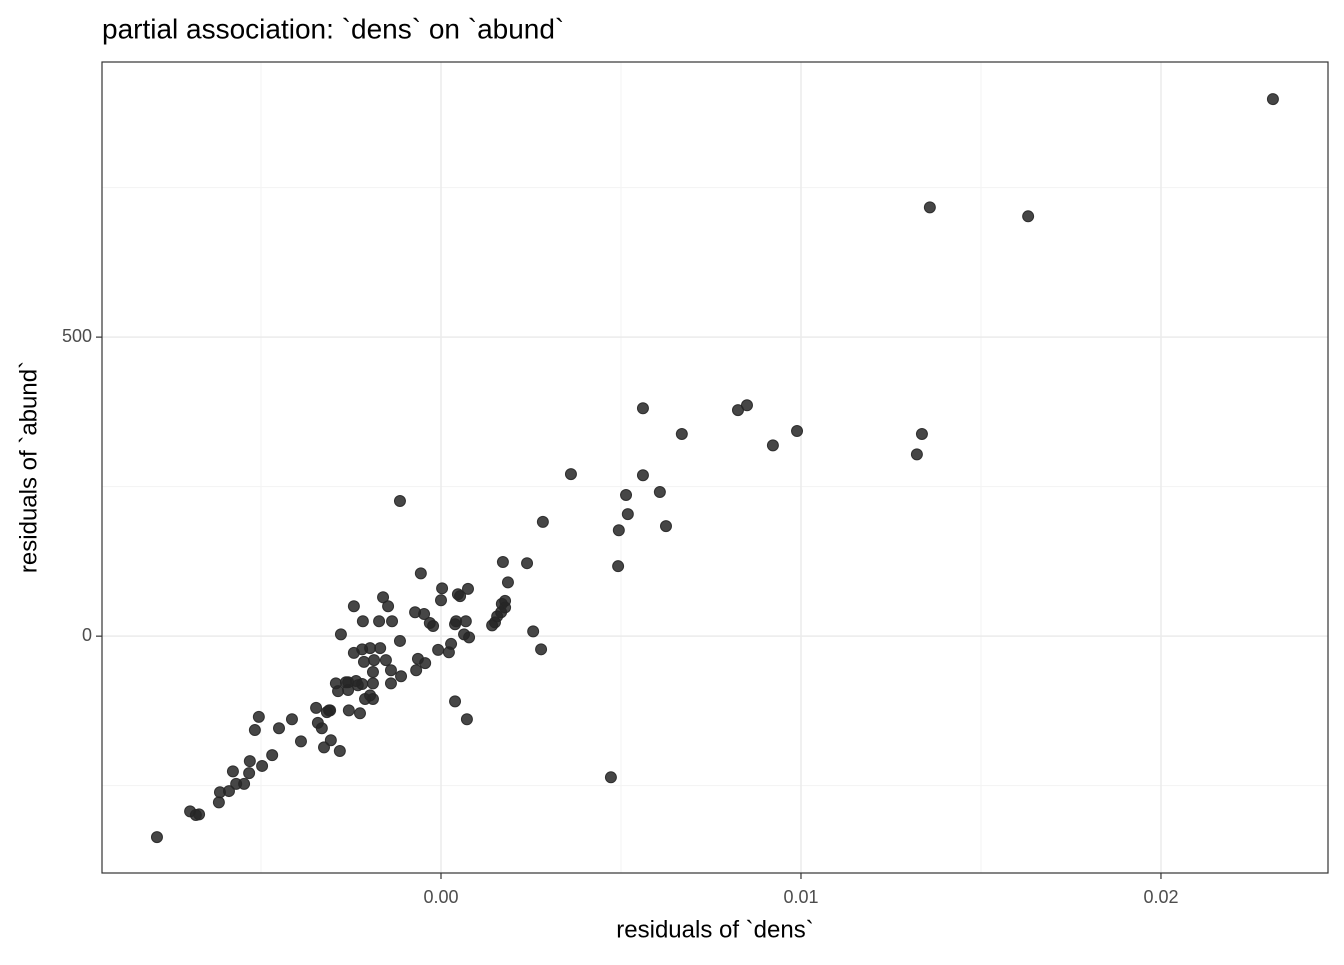  I want to click on y-tick-label: 0, so click(87, 635).